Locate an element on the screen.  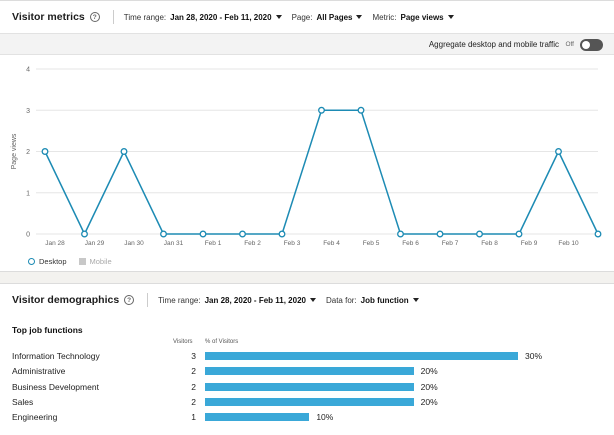
x-tick-label: Feb 1 is located at coordinates (213, 243).